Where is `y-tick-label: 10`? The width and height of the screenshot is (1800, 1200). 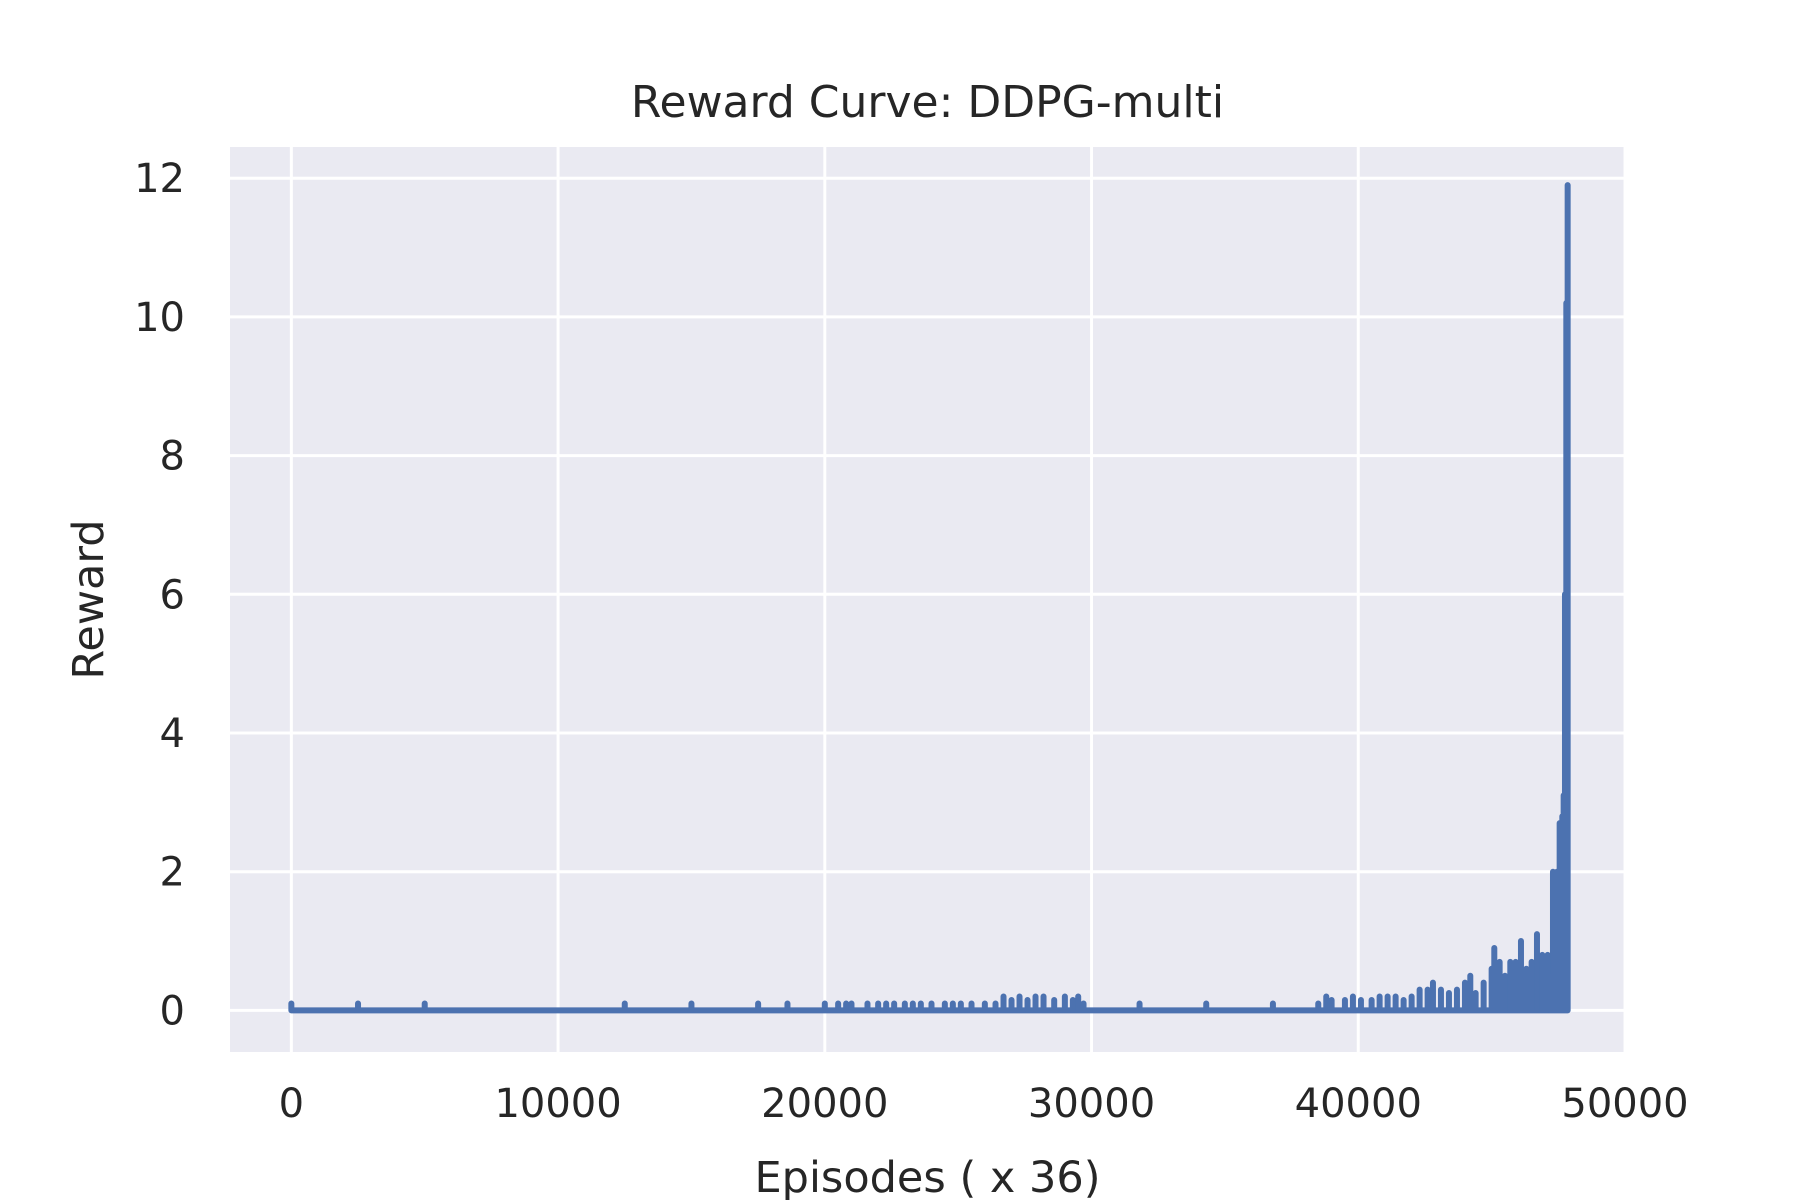
y-tick-label: 10 is located at coordinates (159, 318).